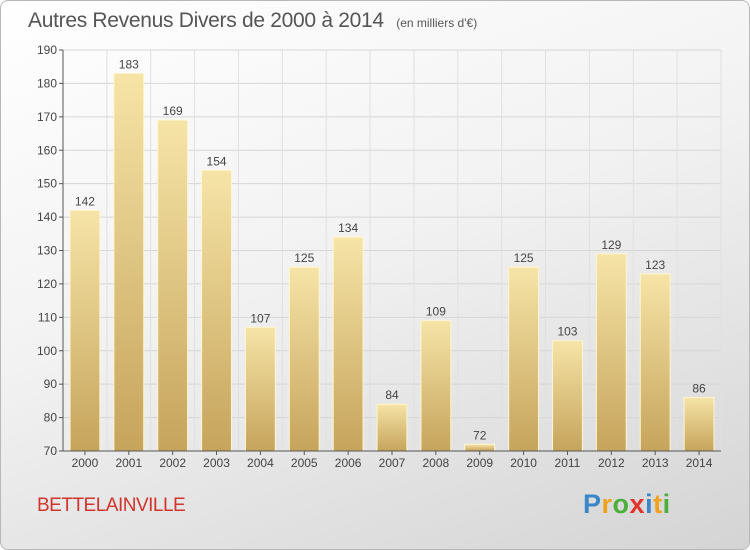 The image size is (750, 550). I want to click on y-tick-label: 180, so click(47, 83).